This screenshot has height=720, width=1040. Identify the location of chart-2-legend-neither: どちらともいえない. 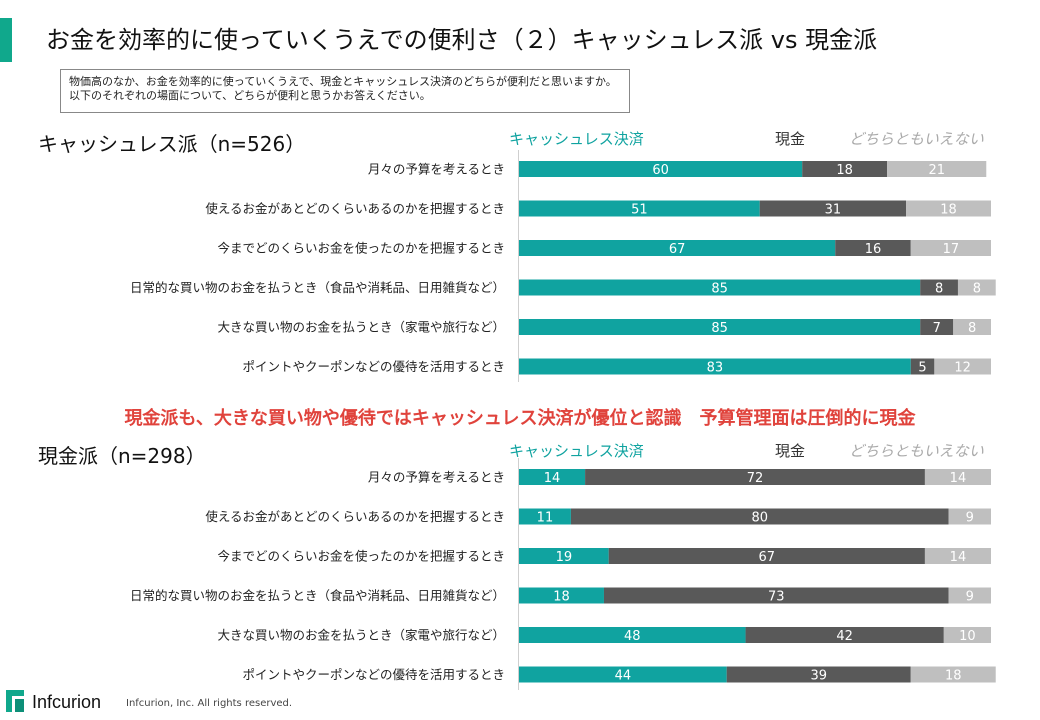
(916, 451).